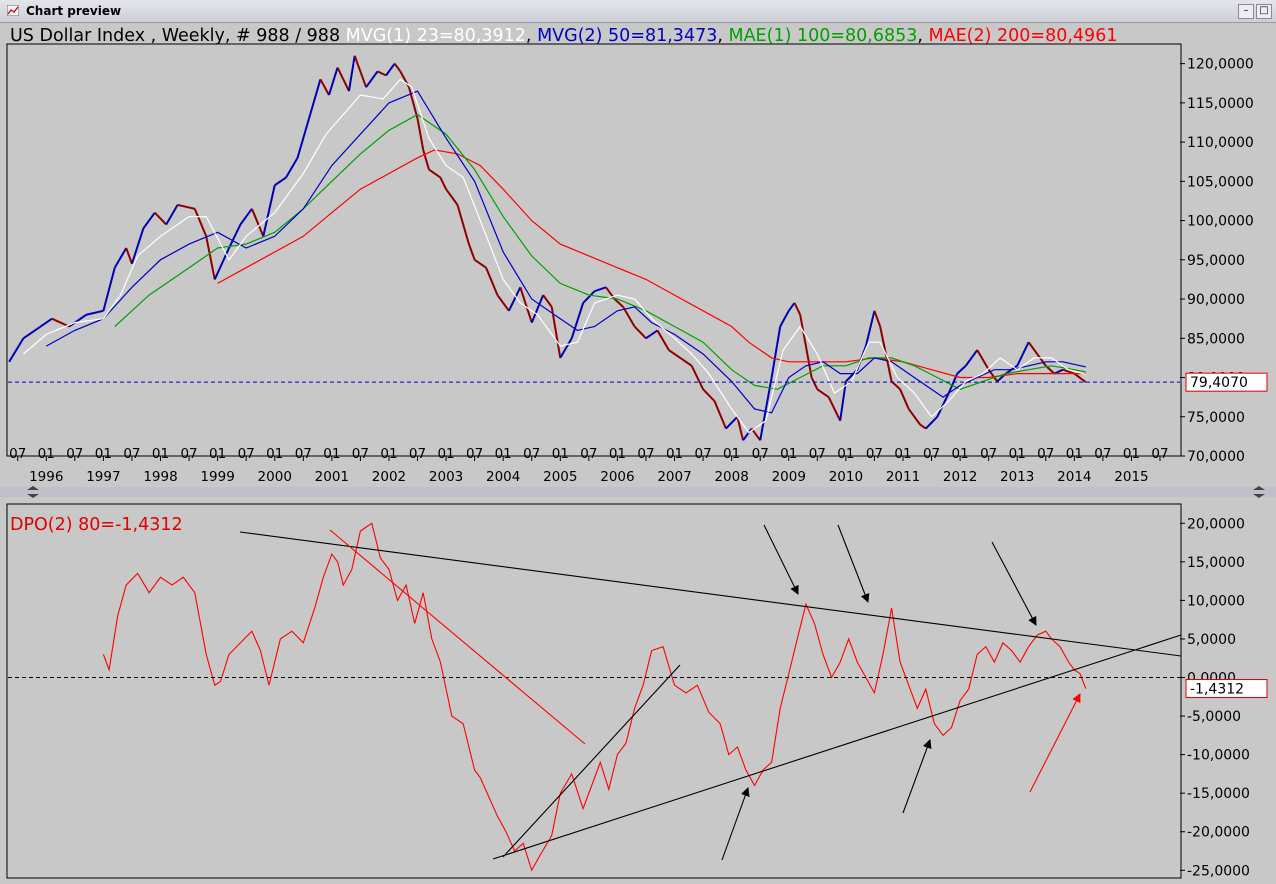 The width and height of the screenshot is (1276, 884). Describe the element at coordinates (275, 477) in the screenshot. I see `x-year-label: 2000` at that location.